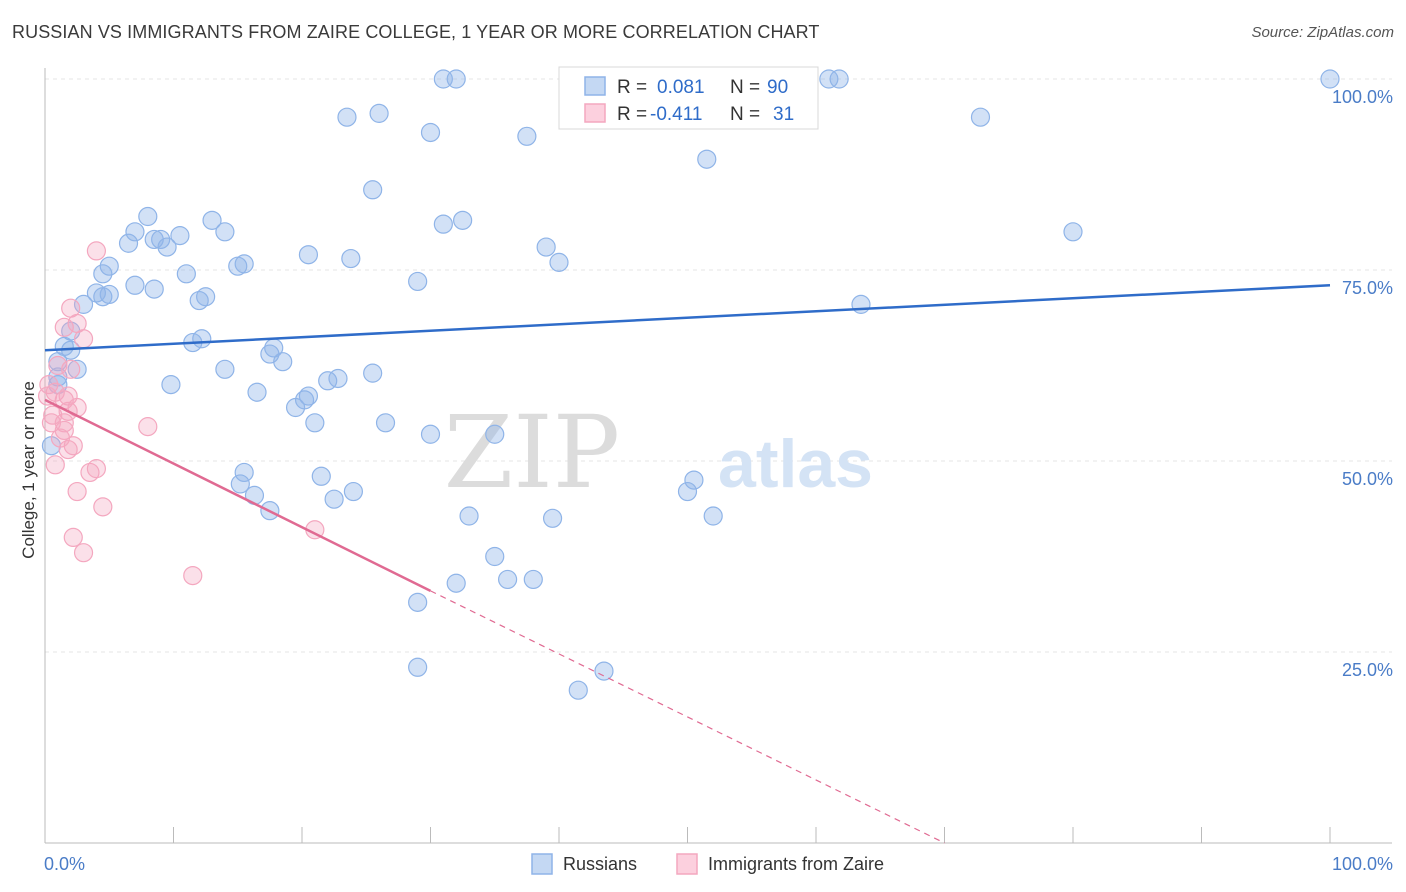 Image resolution: width=1406 pixels, height=892 pixels. I want to click on series-legend: Russians Immigrants from Zaire, so click(707, 864).